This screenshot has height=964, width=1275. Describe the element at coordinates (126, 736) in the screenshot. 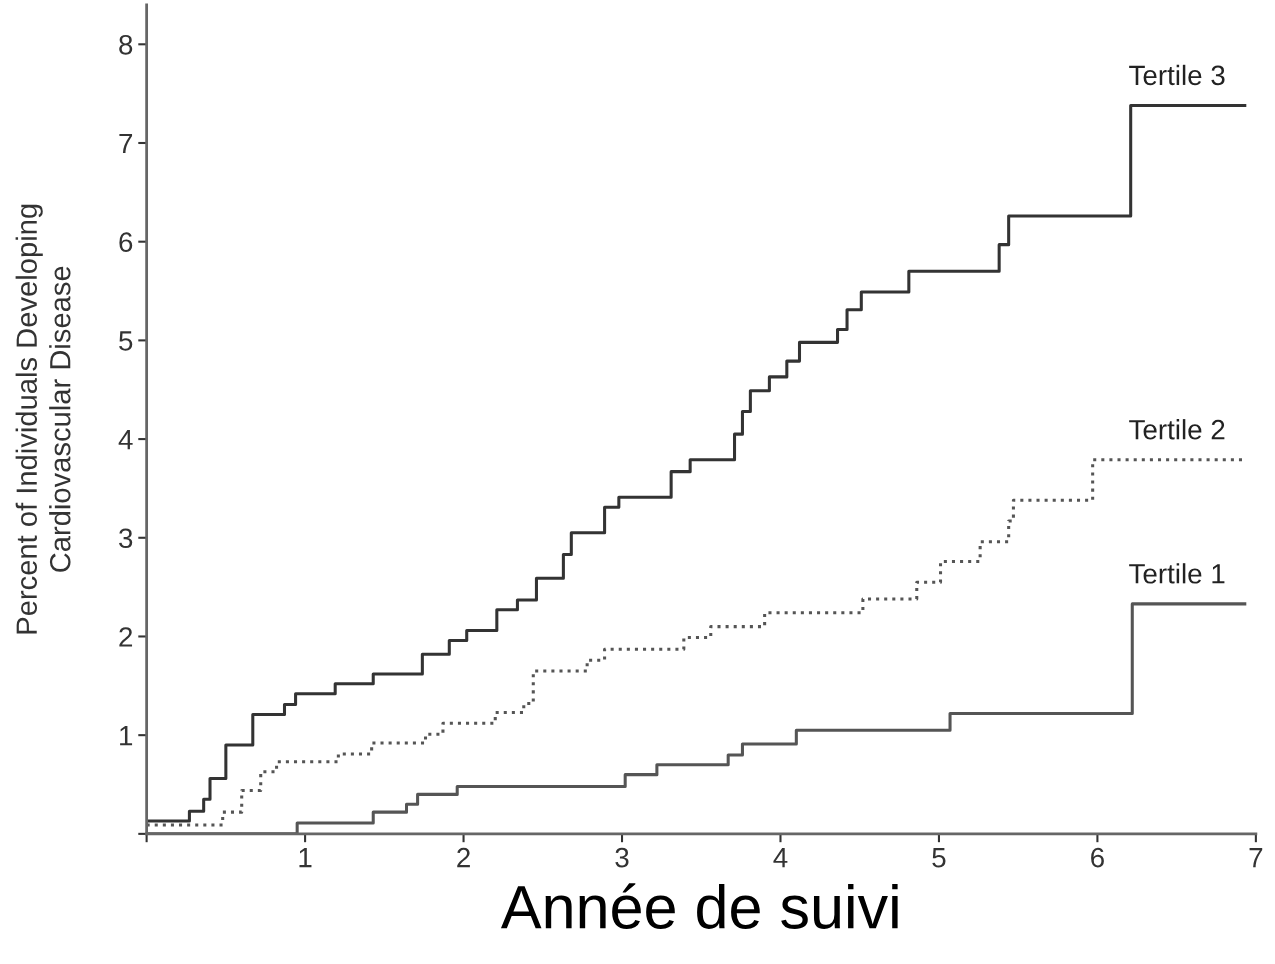

I see `y-tick-label: 1` at that location.